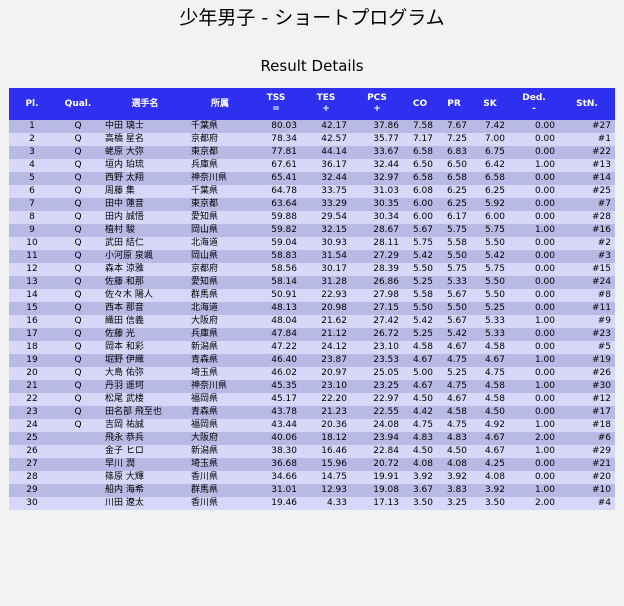 This screenshot has width=624, height=606. Describe the element at coordinates (145, 399) in the screenshot. I see `cell-skater-name: 松尾 武楼` at that location.